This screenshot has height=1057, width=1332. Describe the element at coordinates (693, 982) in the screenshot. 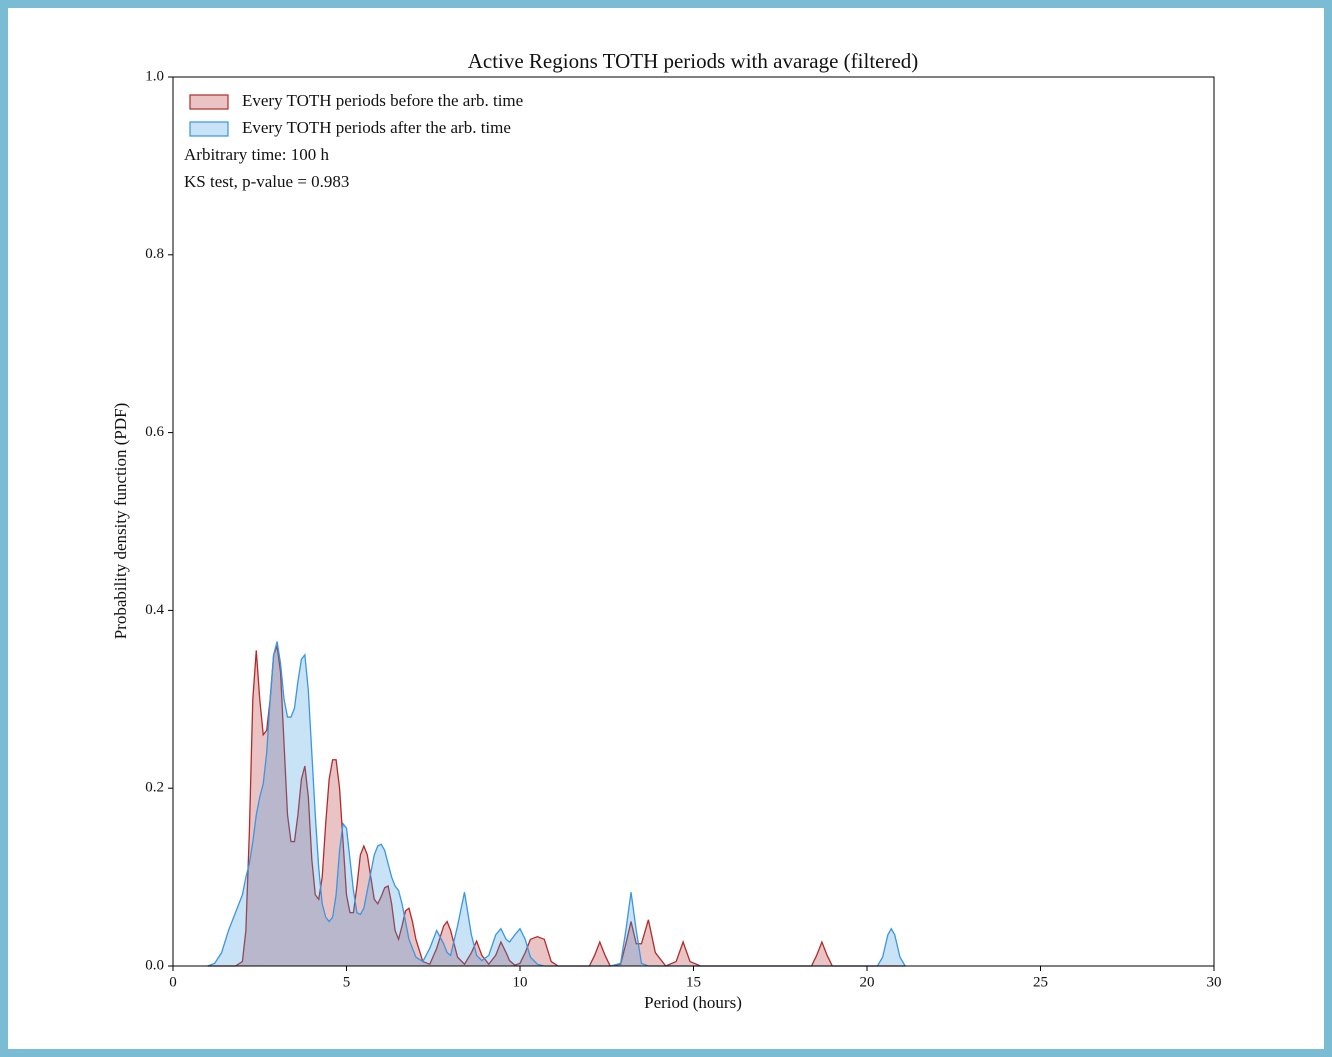

I see `x-tick-label: 15` at that location.